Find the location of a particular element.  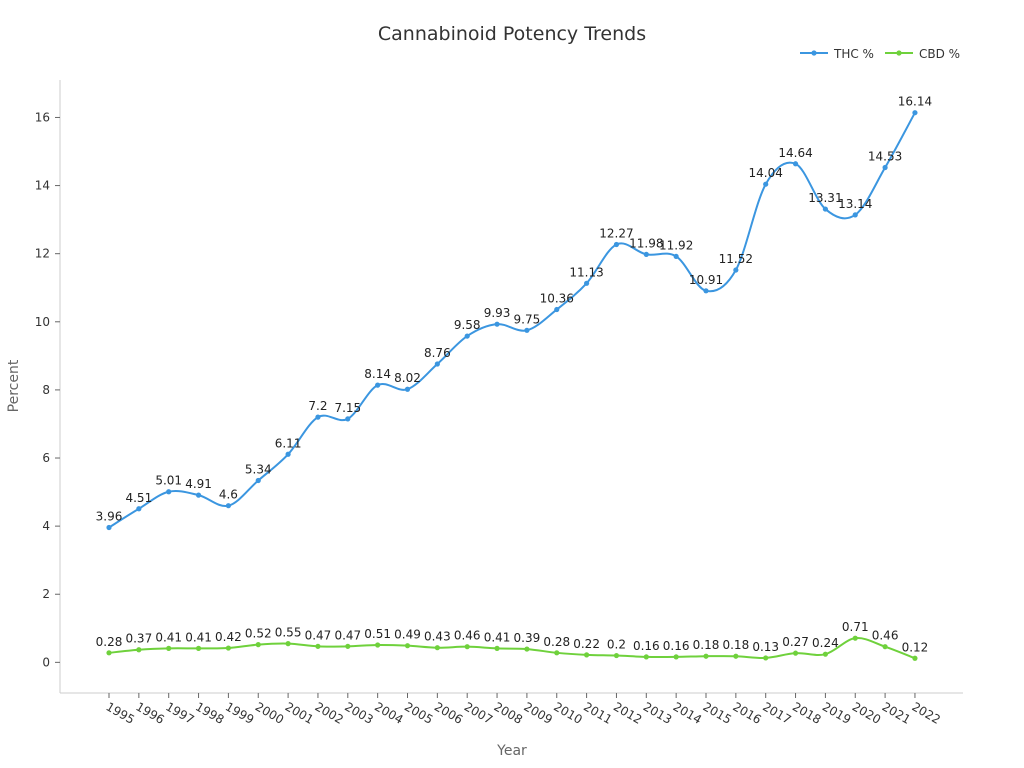

data-label: 11.92 is located at coordinates (676, 245).